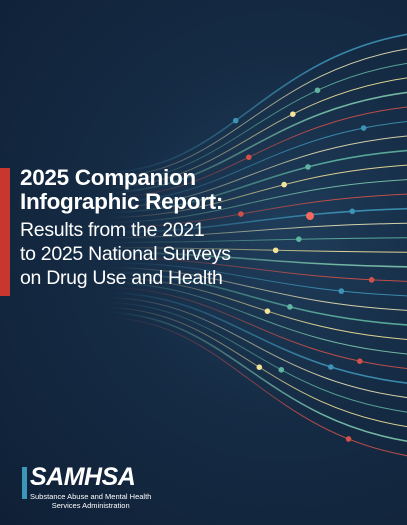  I want to click on logo-tagline-line: Substance Abuse and Mental Health, so click(91, 496).